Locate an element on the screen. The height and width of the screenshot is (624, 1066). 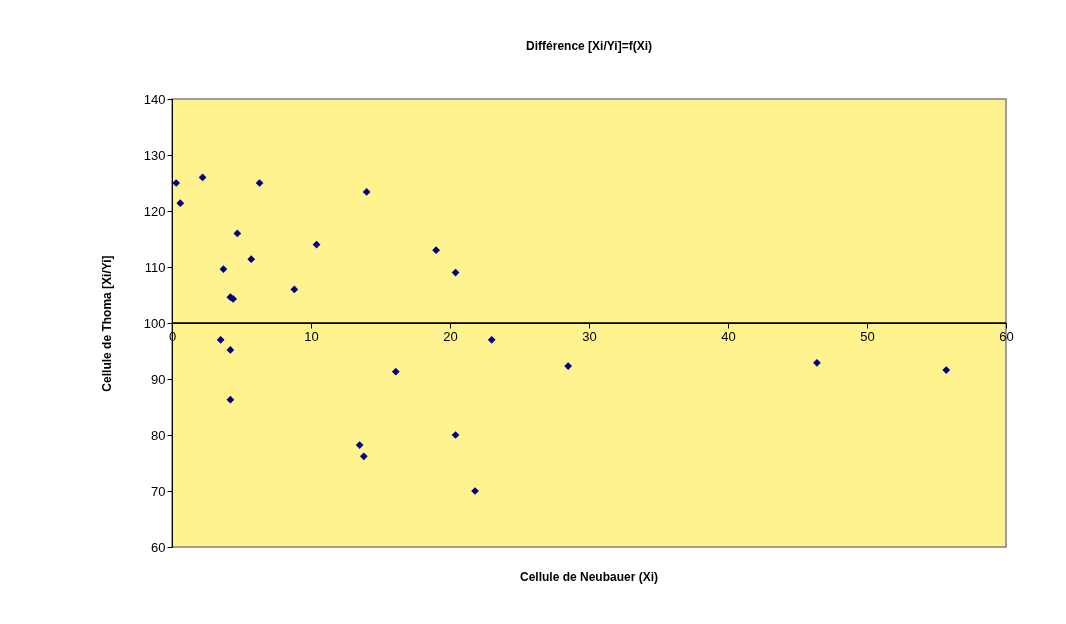
x-tick-label: 60 is located at coordinates (1006, 336).